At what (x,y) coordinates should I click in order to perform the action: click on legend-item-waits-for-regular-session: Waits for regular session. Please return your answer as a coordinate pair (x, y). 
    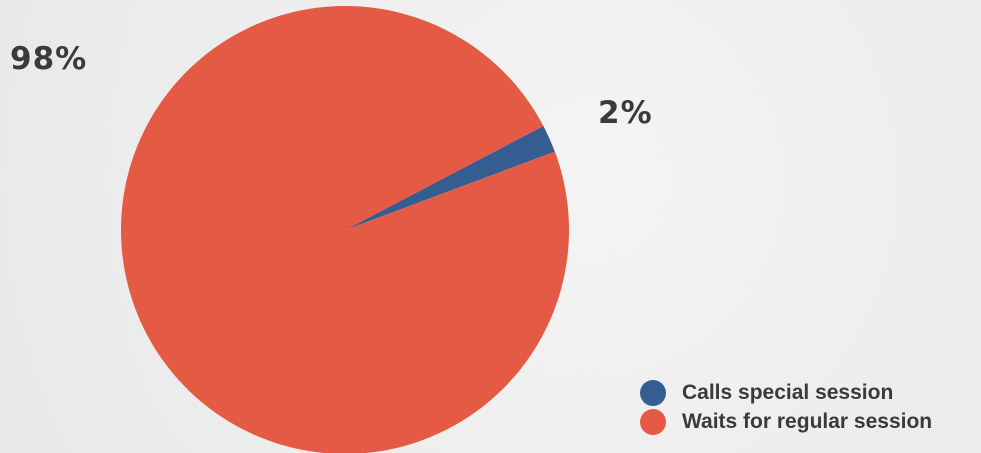
    Looking at the image, I should click on (786, 421).